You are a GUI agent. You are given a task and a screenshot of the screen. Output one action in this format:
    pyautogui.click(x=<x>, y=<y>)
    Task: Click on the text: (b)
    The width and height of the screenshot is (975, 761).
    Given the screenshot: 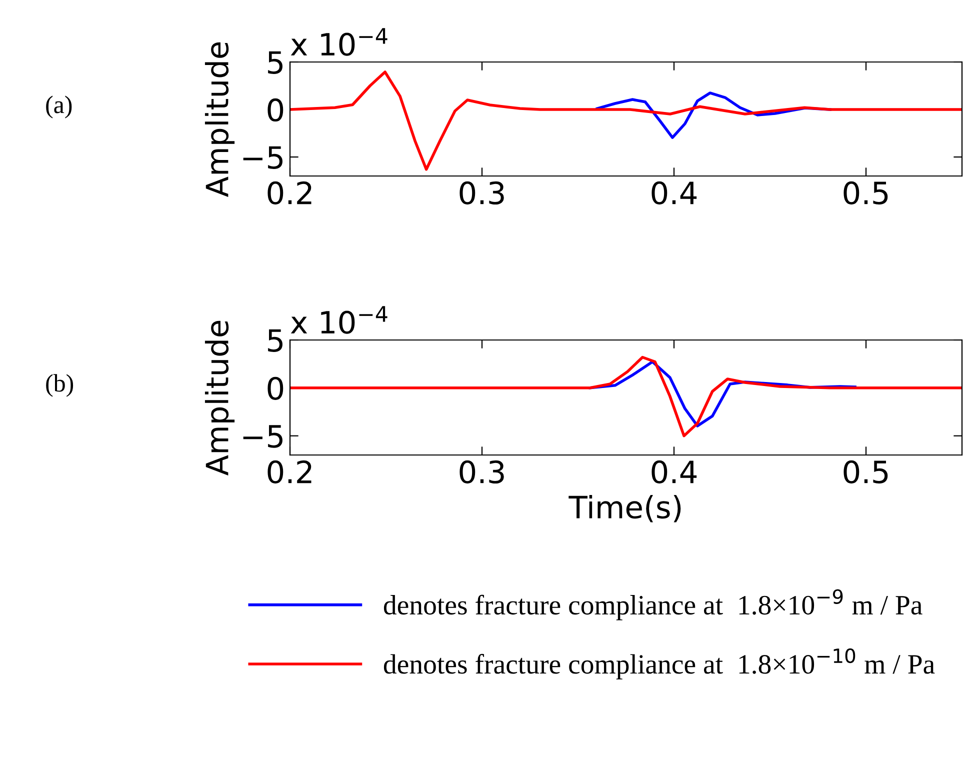 What is the action you would take?
    pyautogui.click(x=60, y=385)
    